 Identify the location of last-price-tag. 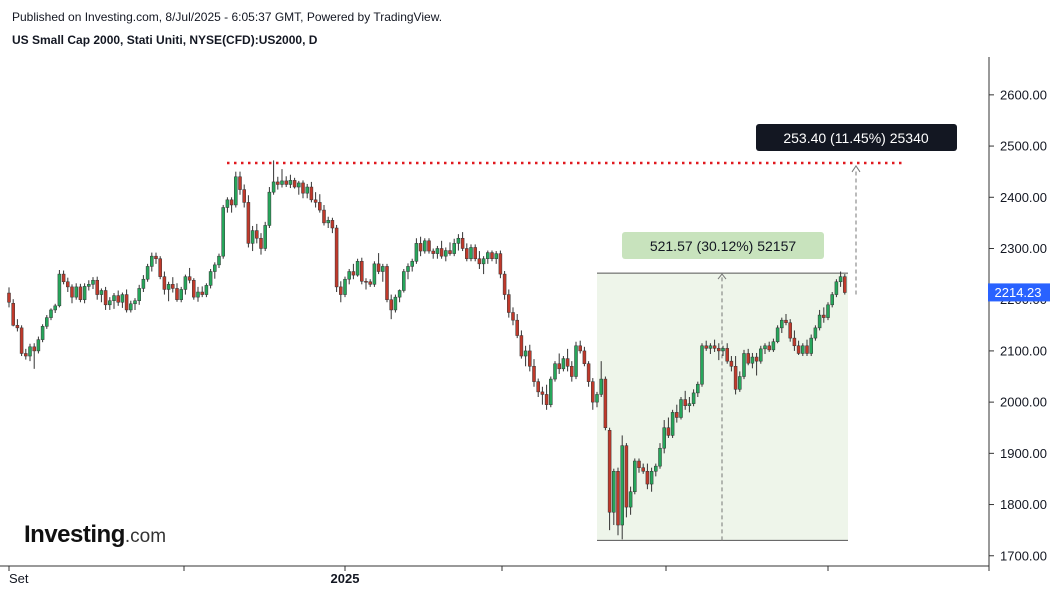
(1019, 292).